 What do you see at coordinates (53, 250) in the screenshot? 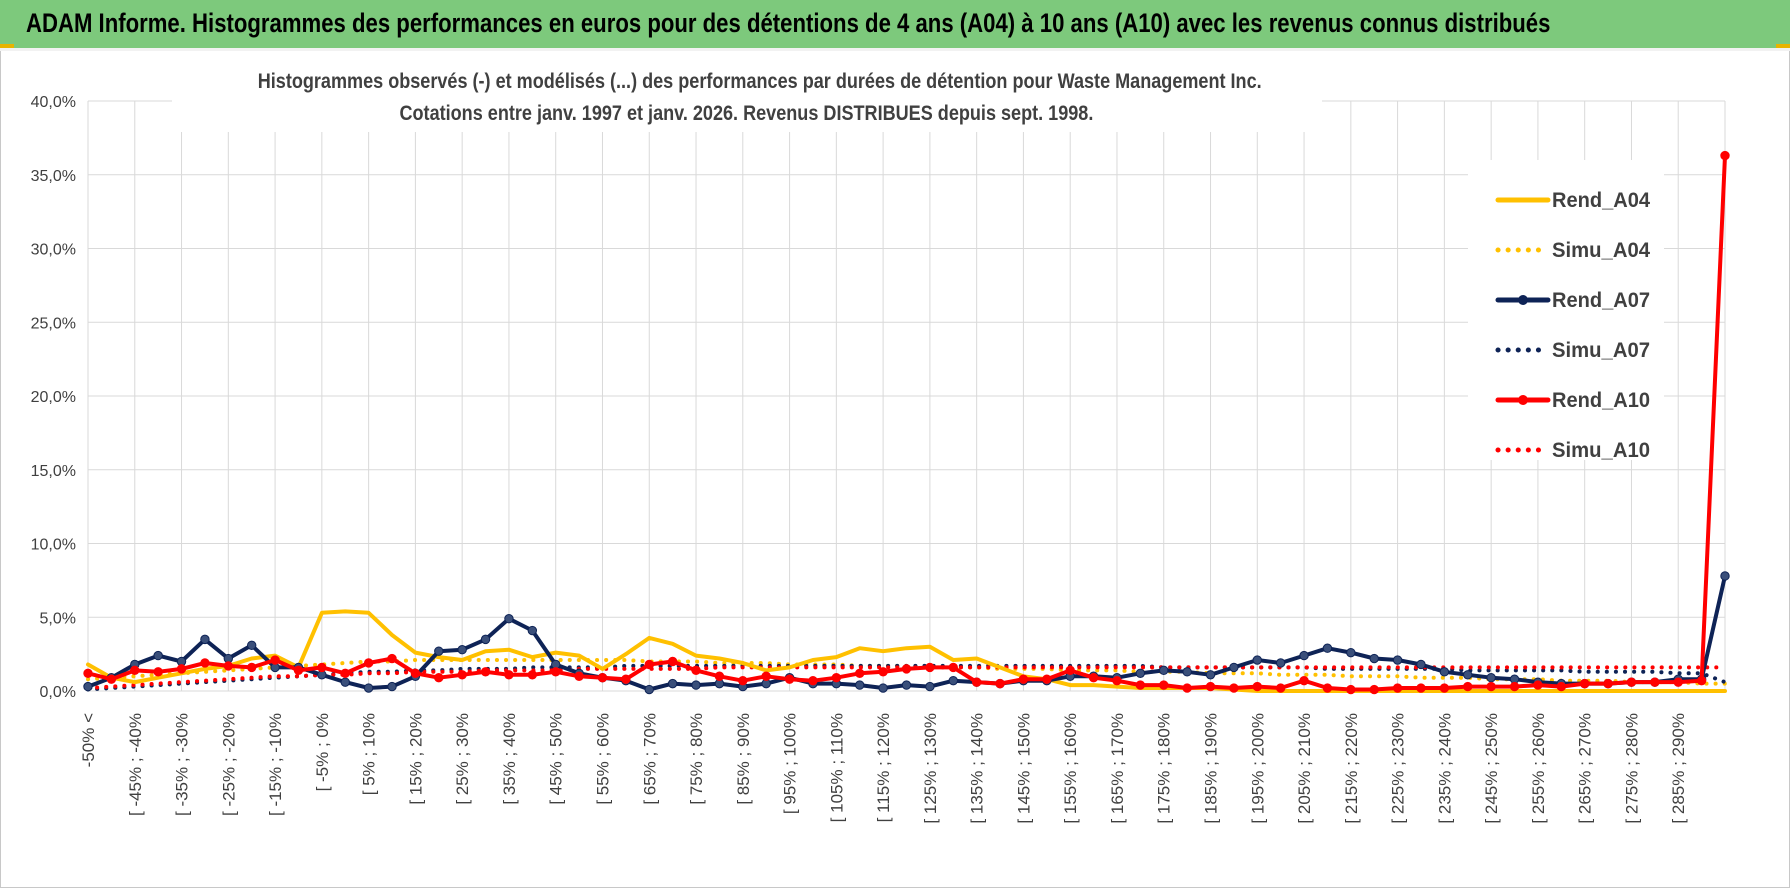
I see `y-tick-label: 30,0%` at bounding box center [53, 250].